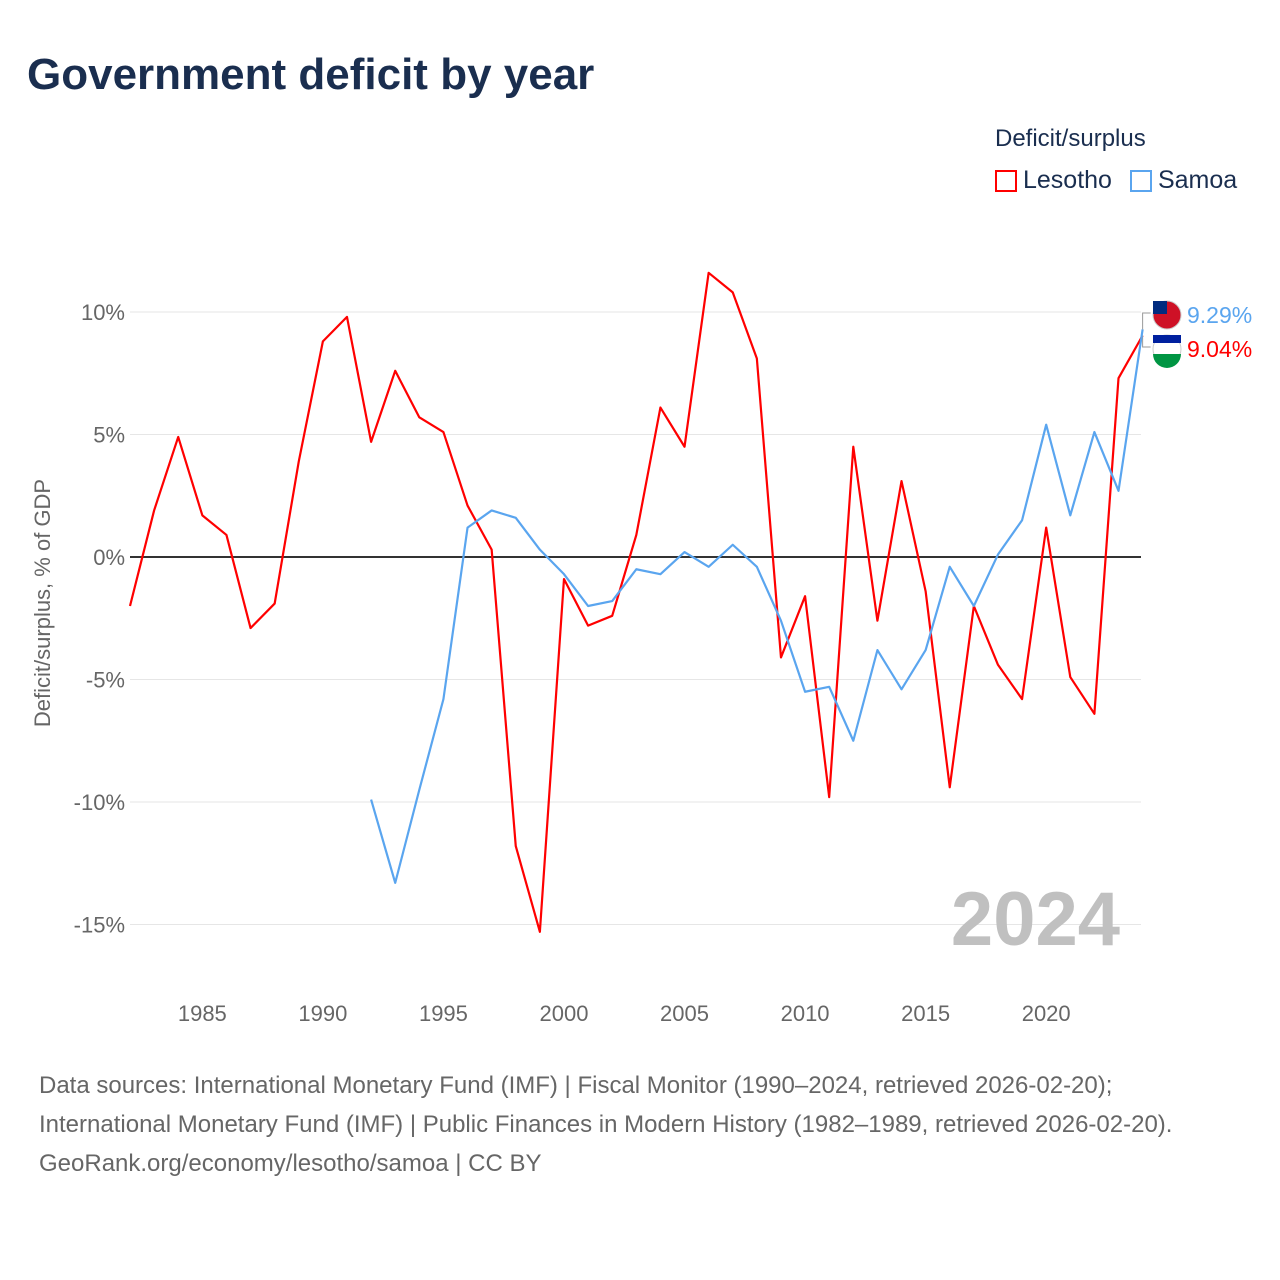  Describe the element at coordinates (105, 680) in the screenshot. I see `y-tick-label: -5%` at that location.